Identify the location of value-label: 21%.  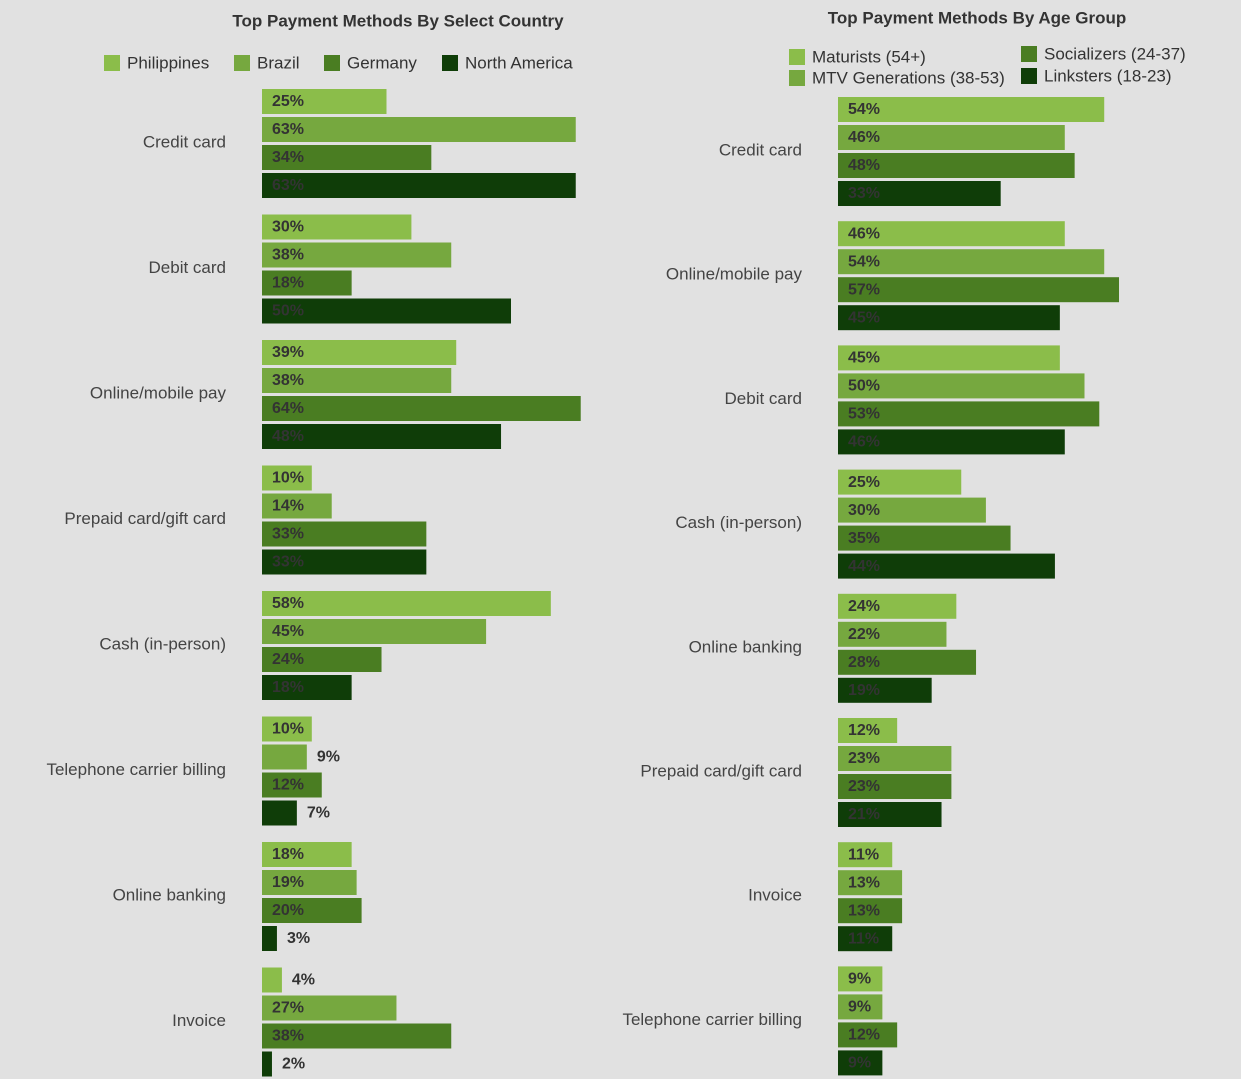
(864, 814).